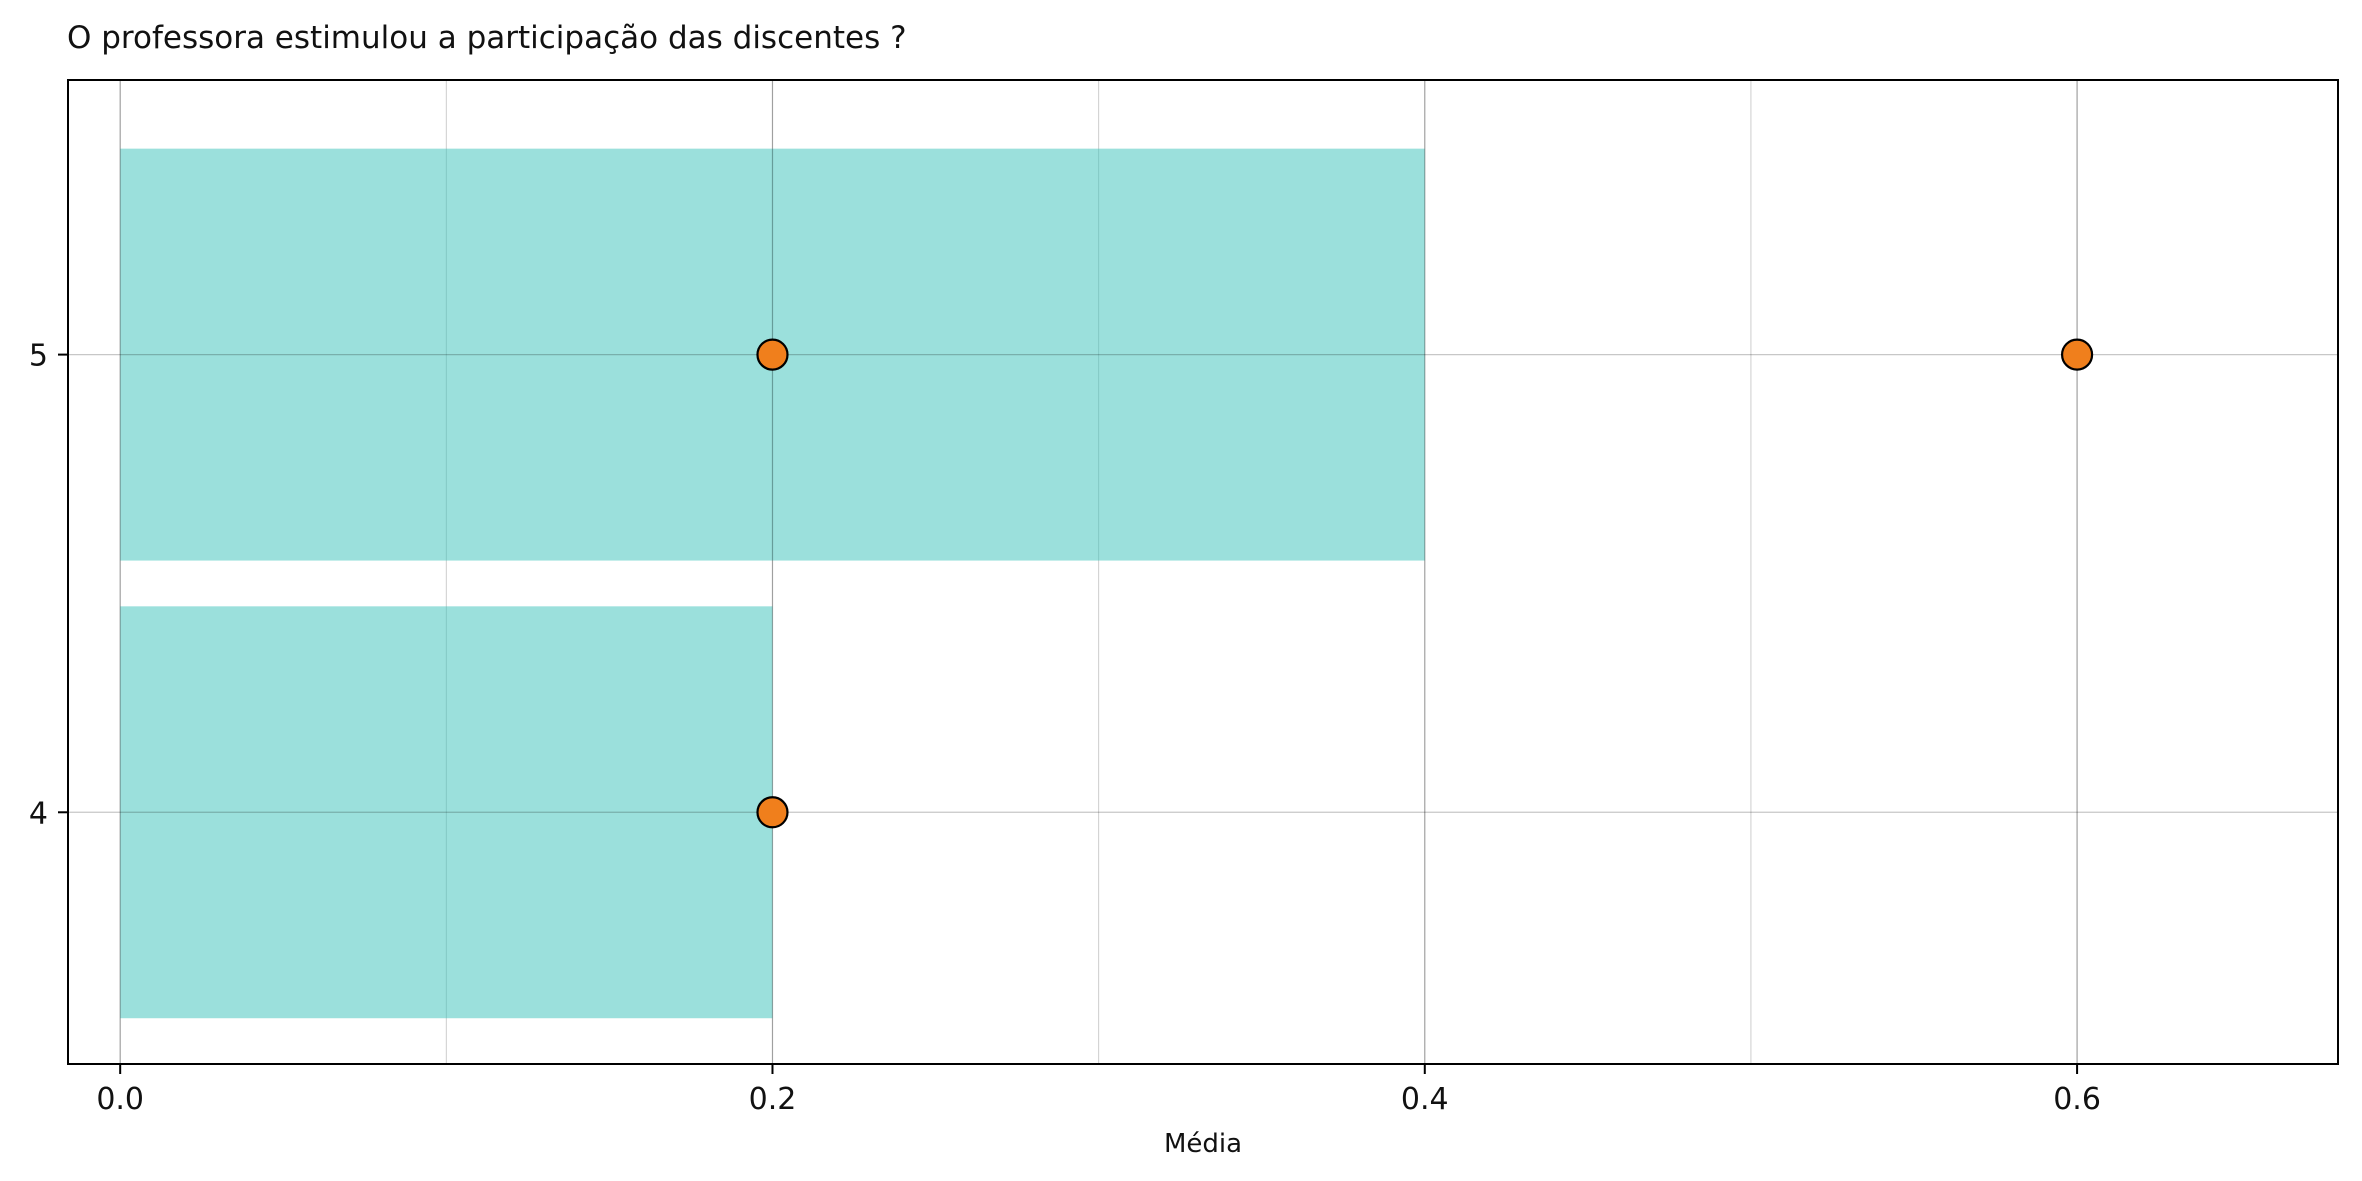 This screenshot has height=1181, width=2362. What do you see at coordinates (2077, 1099) in the screenshot?
I see `x-tick-label: 0.6` at bounding box center [2077, 1099].